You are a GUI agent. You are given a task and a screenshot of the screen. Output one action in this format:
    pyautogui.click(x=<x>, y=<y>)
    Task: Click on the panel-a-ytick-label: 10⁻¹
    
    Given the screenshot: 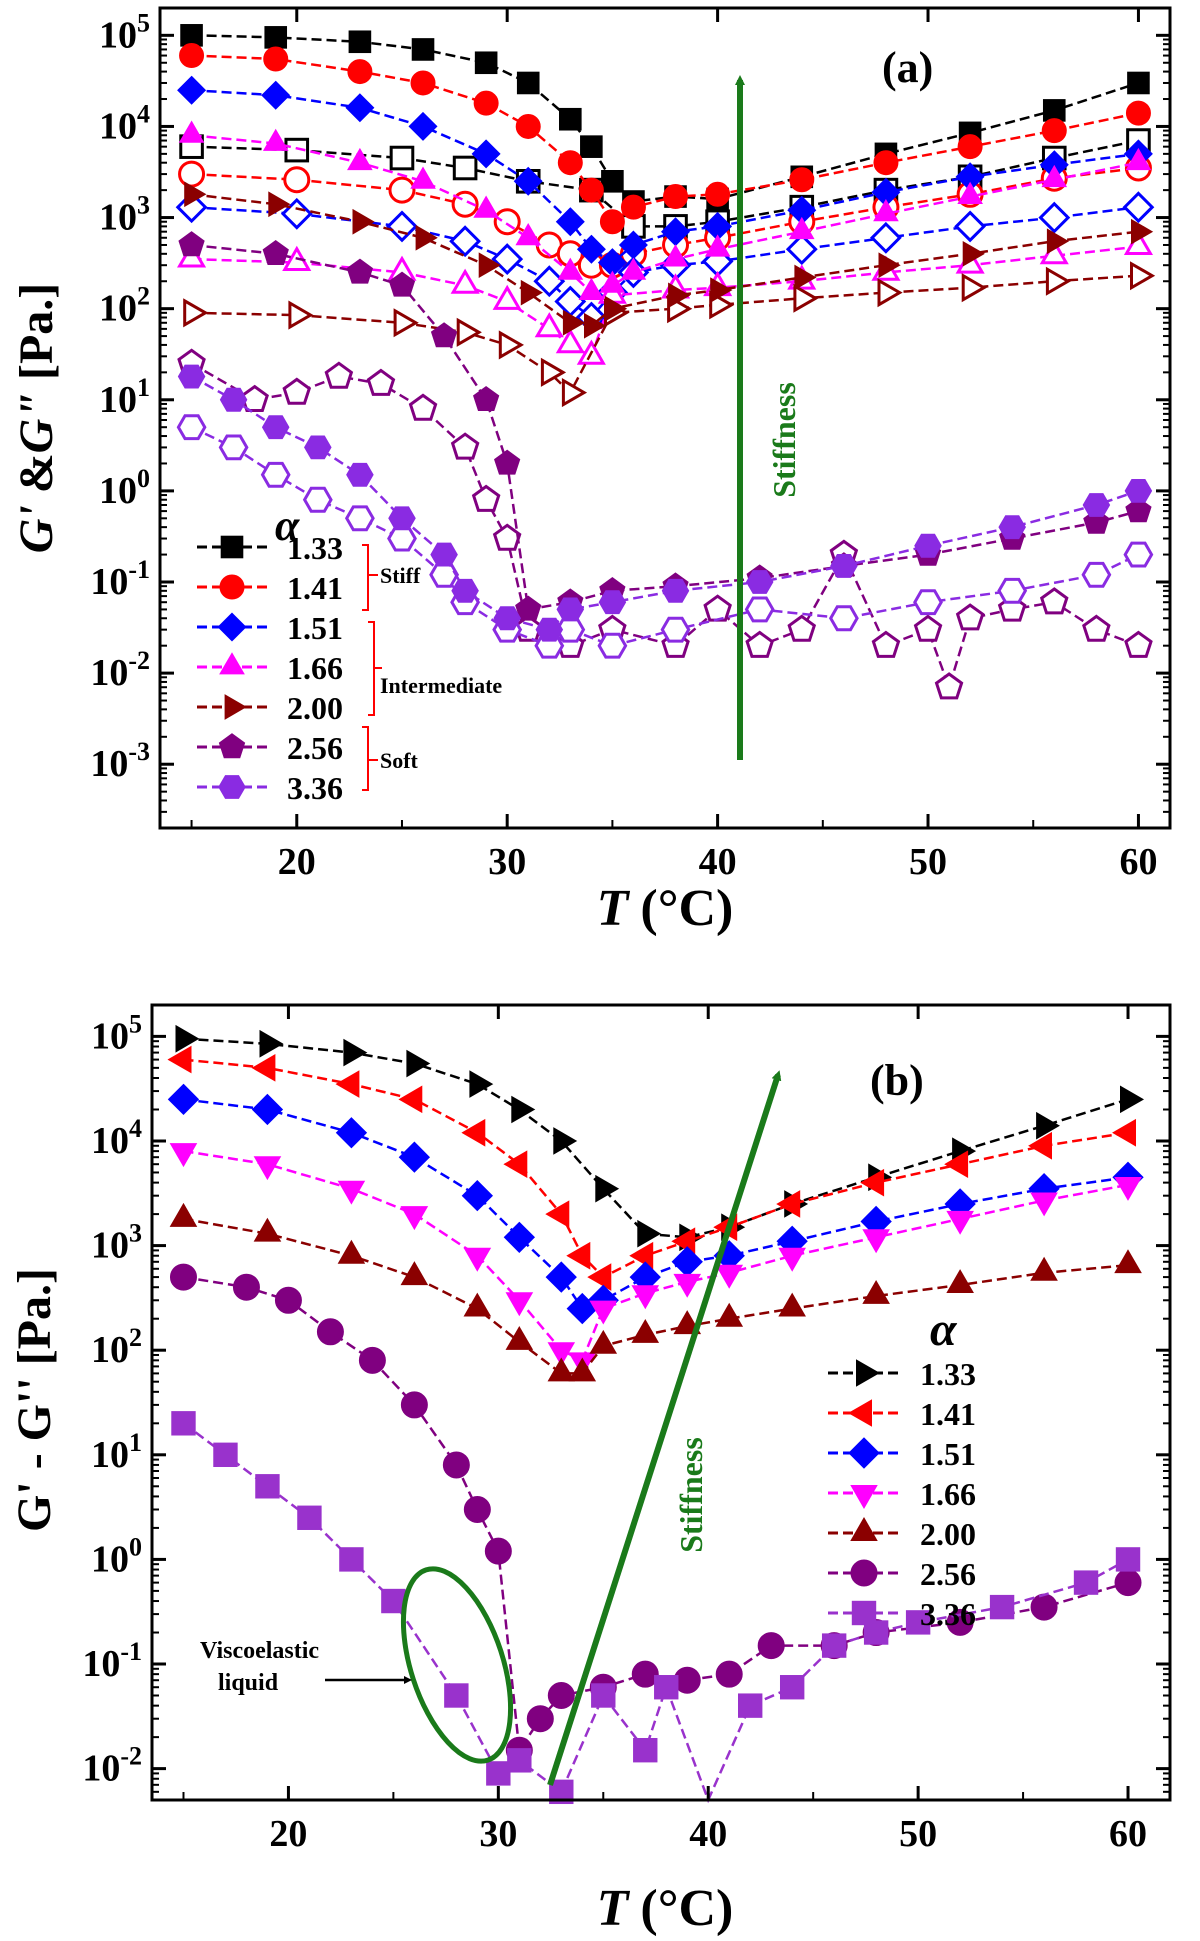 What is the action you would take?
    pyautogui.click(x=120, y=579)
    